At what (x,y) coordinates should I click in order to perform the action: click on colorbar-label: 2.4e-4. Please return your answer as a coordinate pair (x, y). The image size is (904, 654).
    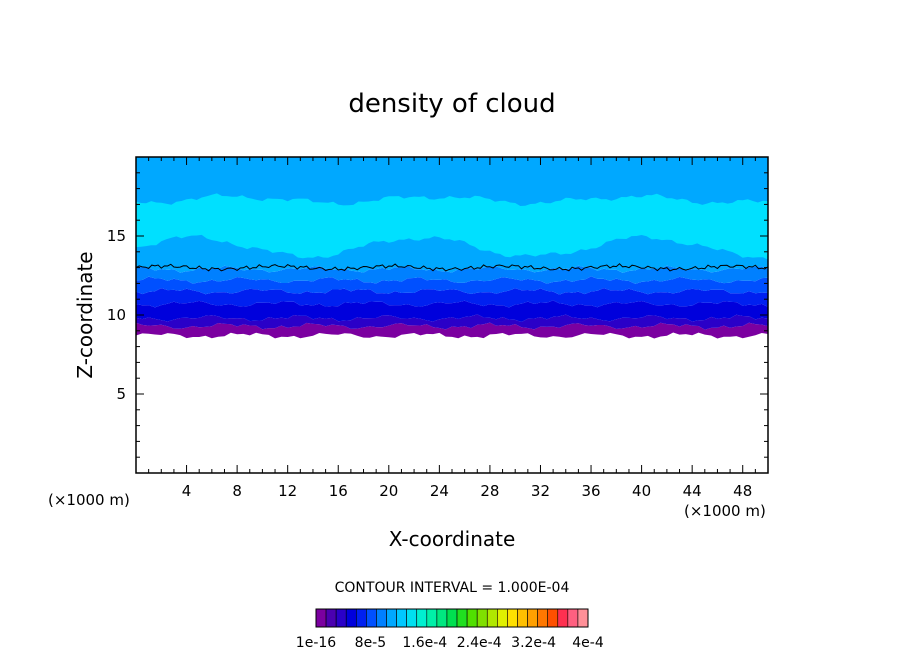
    Looking at the image, I should click on (479, 643).